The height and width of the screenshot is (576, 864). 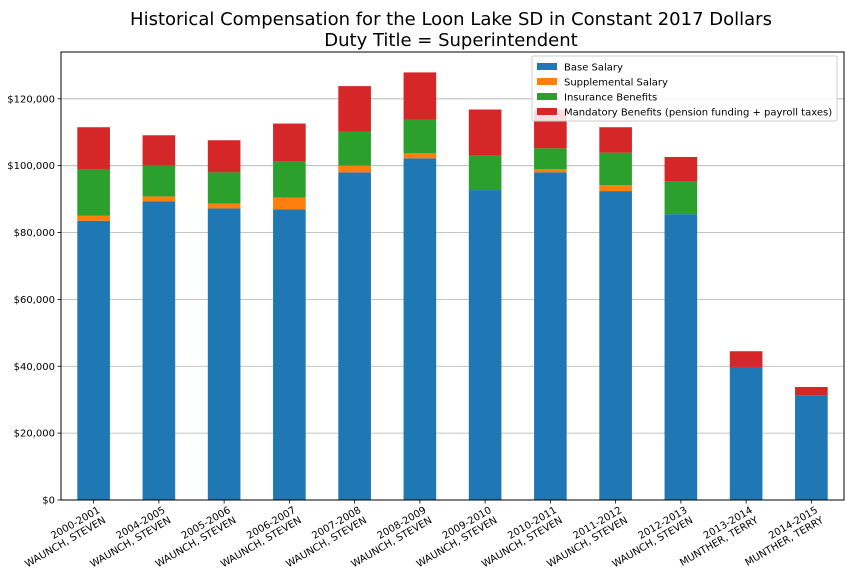 What do you see at coordinates (34, 367) in the screenshot?
I see `y-tick-label: $40,000` at bounding box center [34, 367].